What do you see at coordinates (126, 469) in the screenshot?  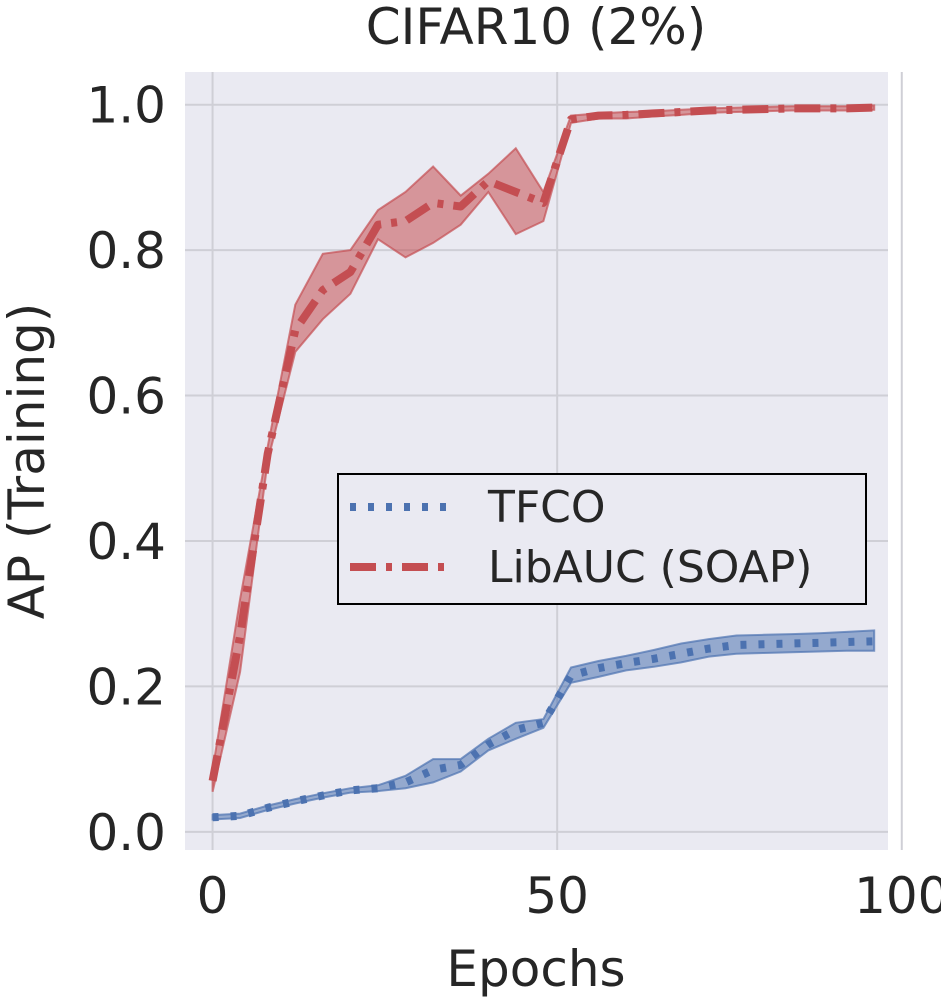 I see `y-ticks: 0.0 0.2 0.4 0.6 0.8 1.0` at bounding box center [126, 469].